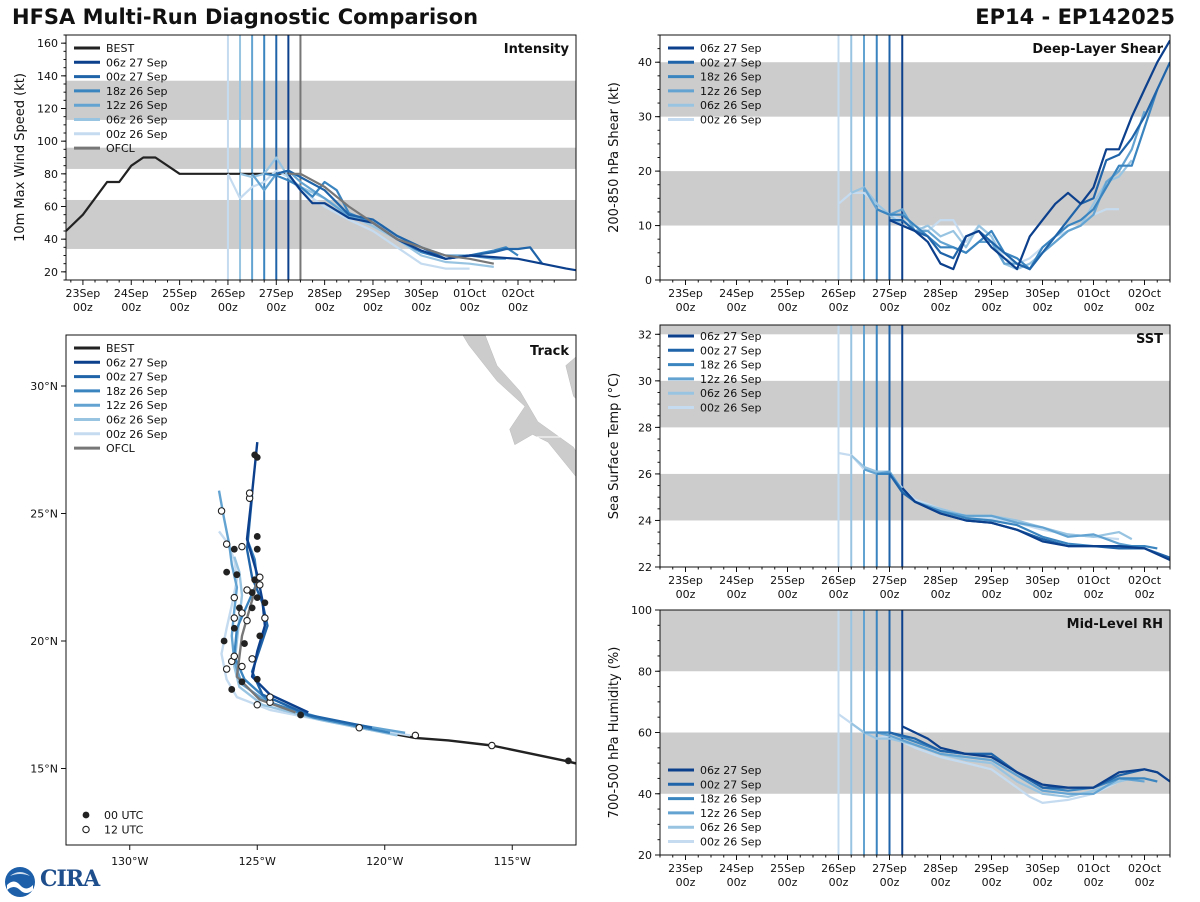 This screenshot has height=902, width=1200. What do you see at coordinates (277, 577) in the screenshot?
I see `track-series-06z-27-sep` at bounding box center [277, 577].